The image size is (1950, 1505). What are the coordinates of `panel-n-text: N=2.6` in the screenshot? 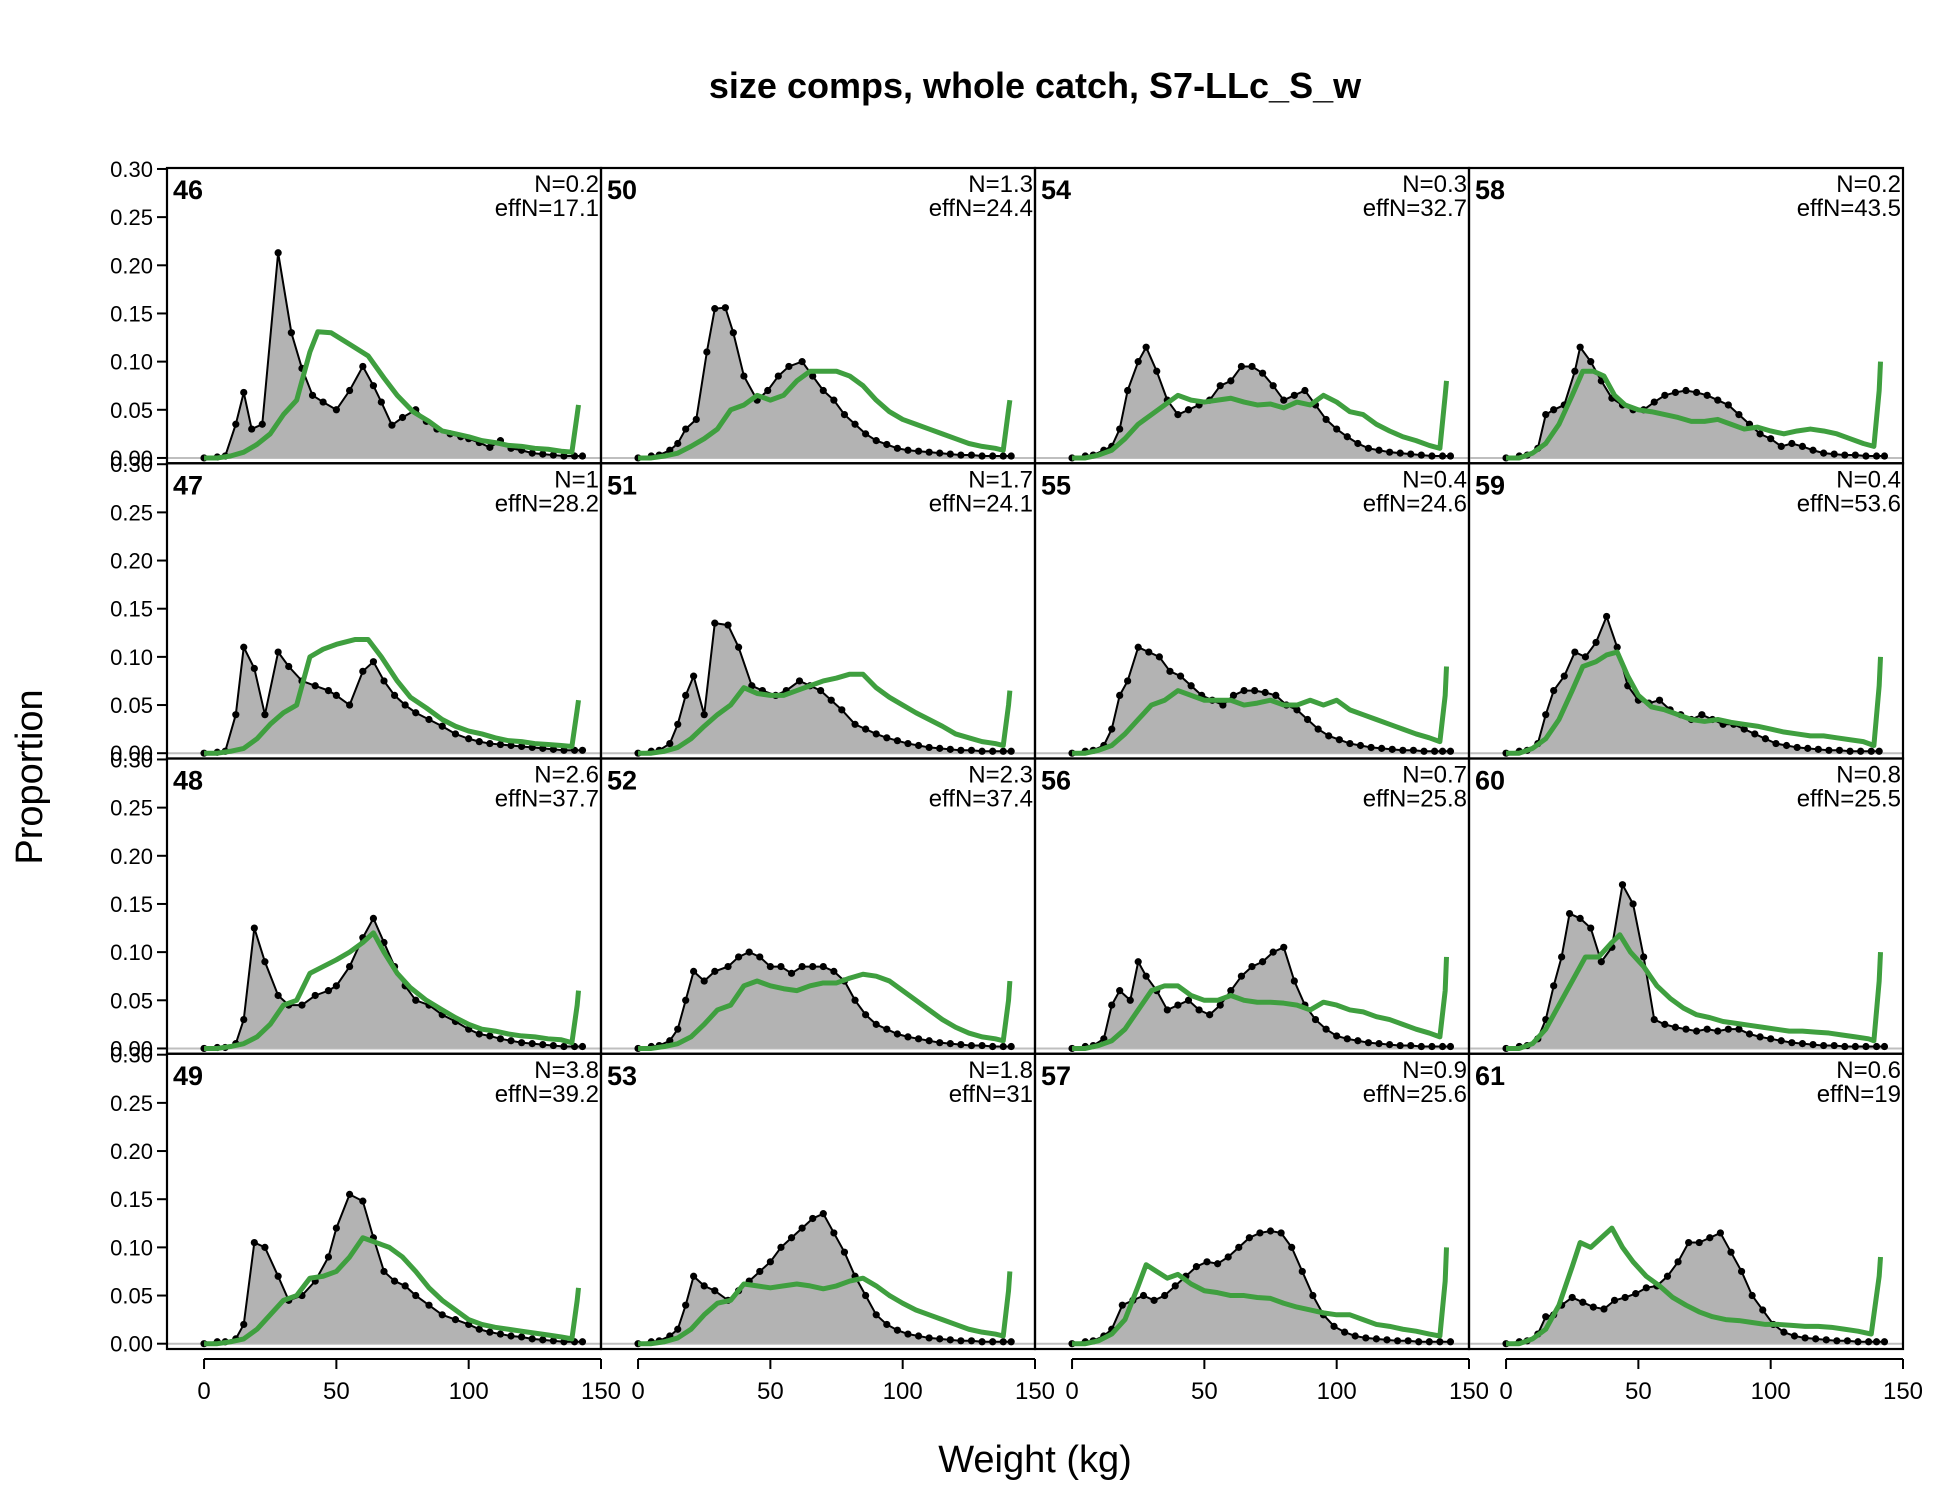 It's located at (566, 775).